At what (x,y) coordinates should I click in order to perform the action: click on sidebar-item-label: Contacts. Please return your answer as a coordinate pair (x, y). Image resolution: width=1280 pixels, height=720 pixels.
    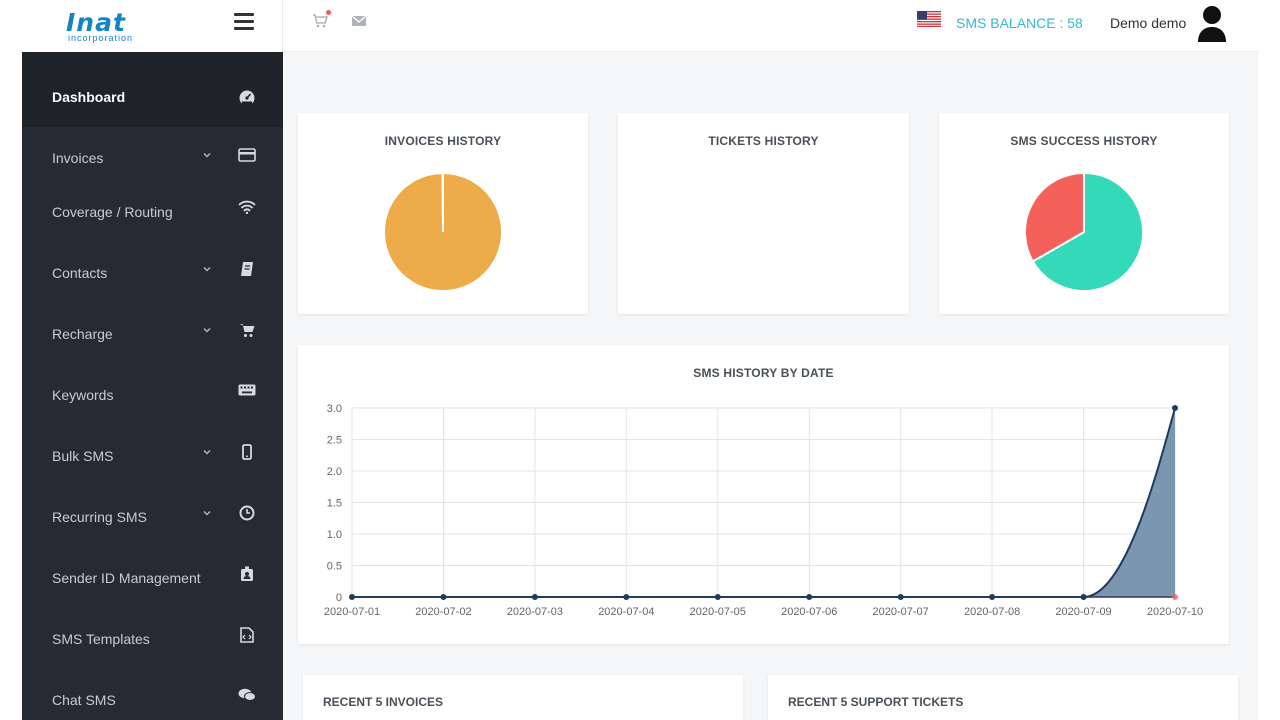
    Looking at the image, I should click on (80, 273).